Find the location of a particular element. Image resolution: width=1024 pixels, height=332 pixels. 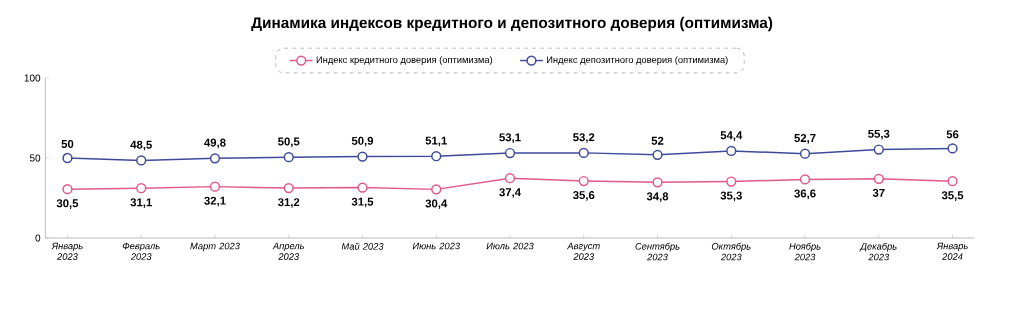

data-label: 50 is located at coordinates (67, 143).